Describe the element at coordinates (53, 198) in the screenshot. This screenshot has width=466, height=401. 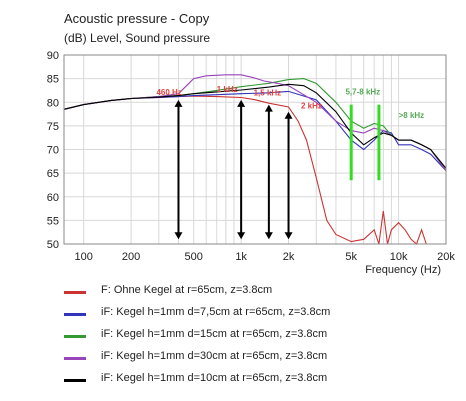
I see `y-tick-label: 60` at that location.